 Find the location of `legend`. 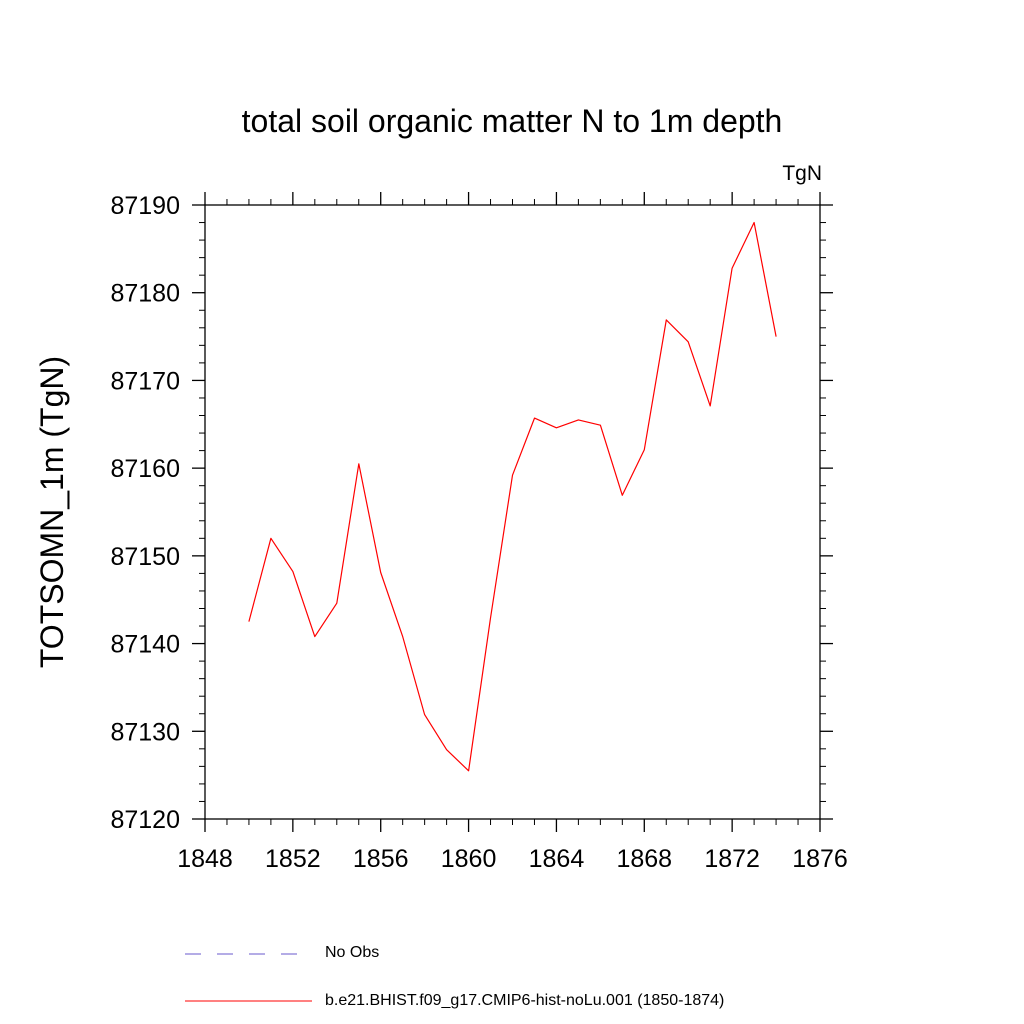

legend is located at coordinates (248, 977).